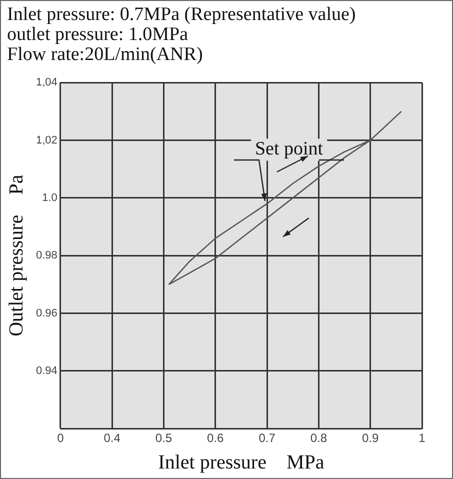  I want to click on x-tick-label: 0.6, so click(215, 438).